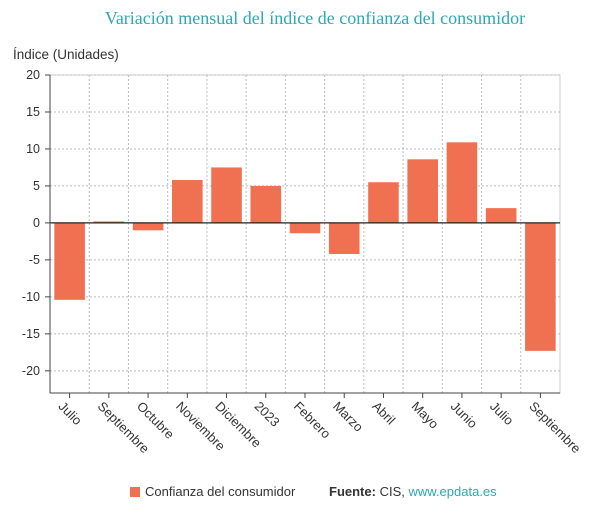  I want to click on x-tick-label: Junio, so click(464, 415).